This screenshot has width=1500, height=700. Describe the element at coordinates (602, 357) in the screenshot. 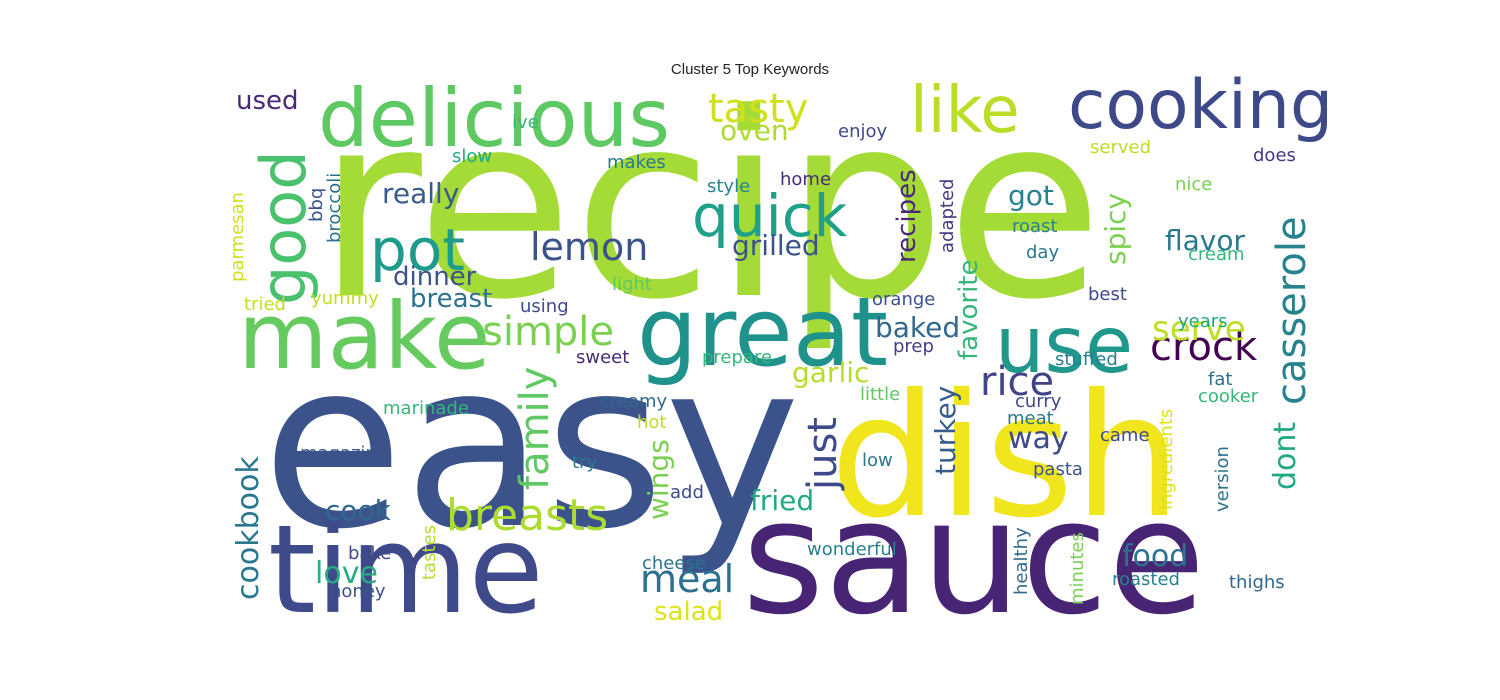

I see `word-sweet: sweet` at that location.